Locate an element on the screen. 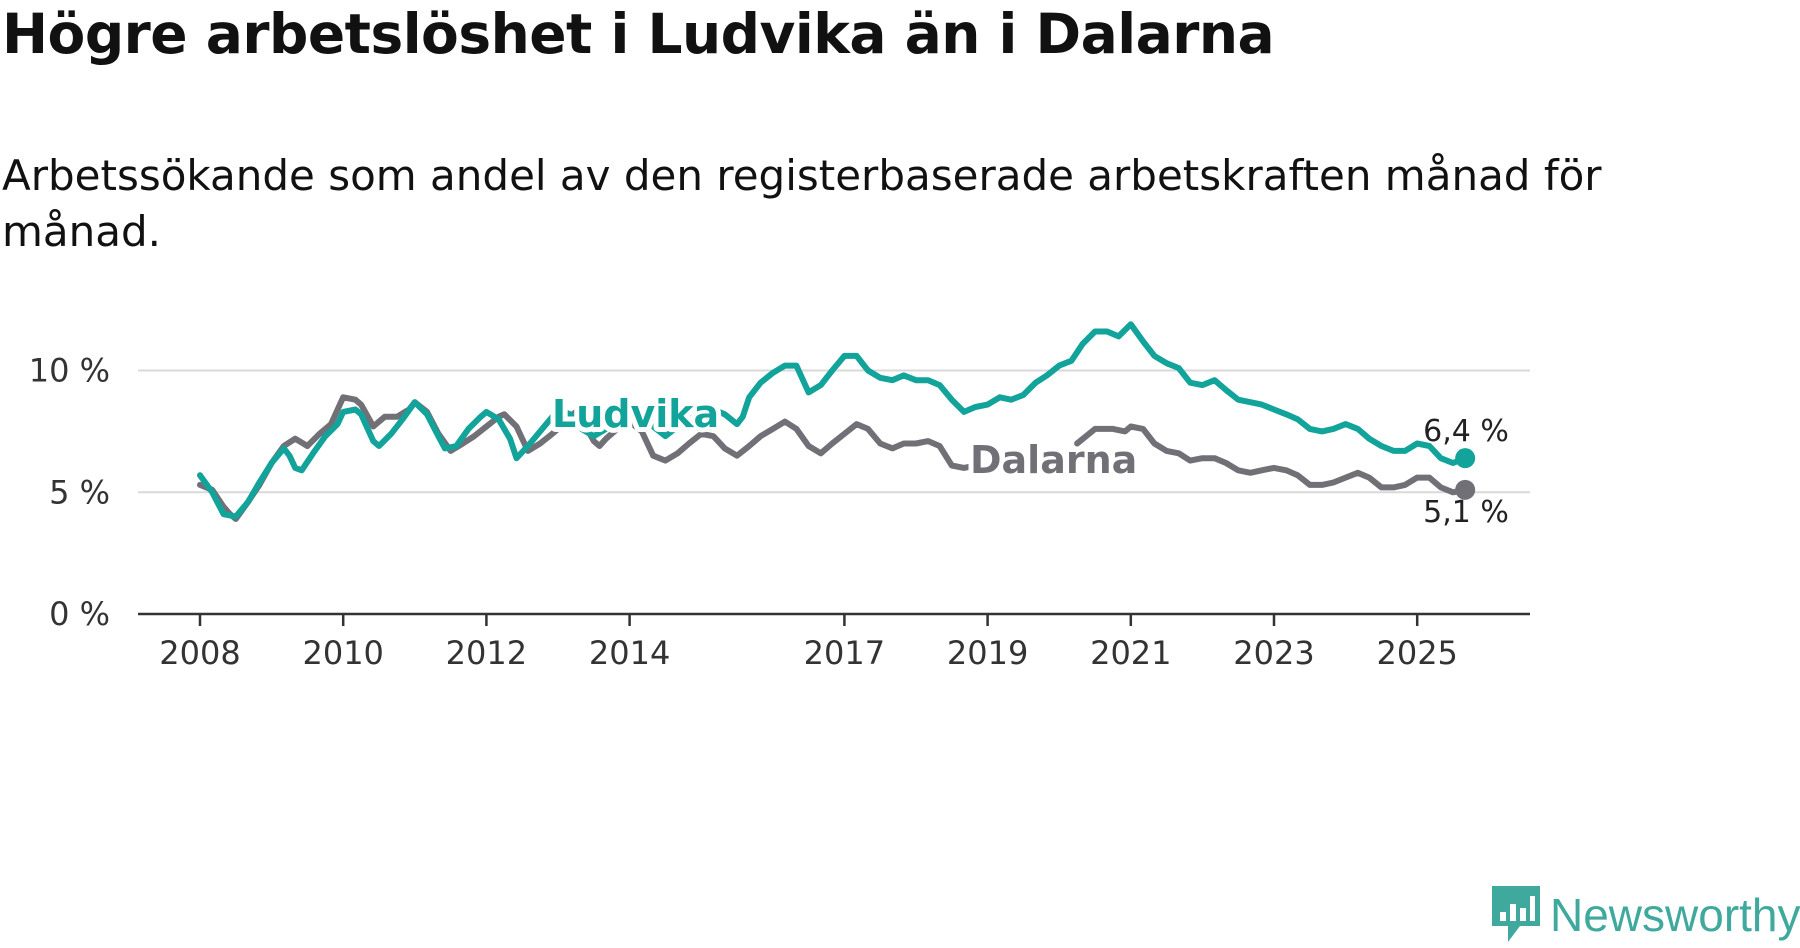 This screenshot has height=948, width=1800. brand-logo: Newsworthy is located at coordinates (1646, 915).